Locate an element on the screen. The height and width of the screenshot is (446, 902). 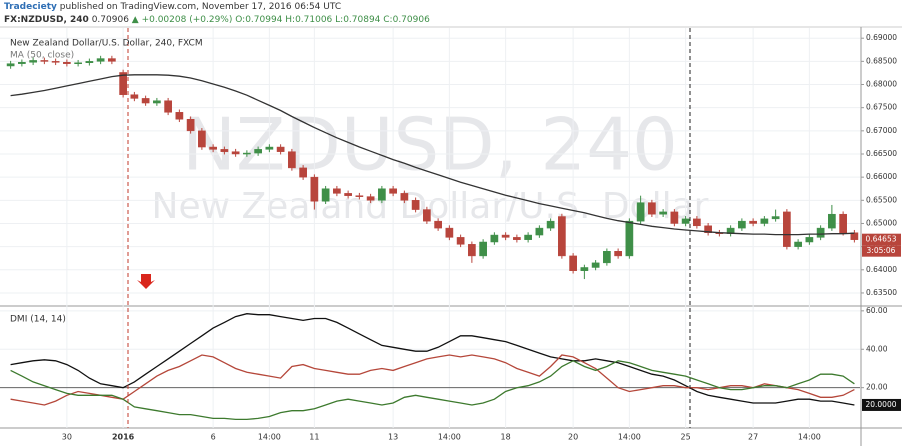
last: 0.70906 is located at coordinates (110, 20).